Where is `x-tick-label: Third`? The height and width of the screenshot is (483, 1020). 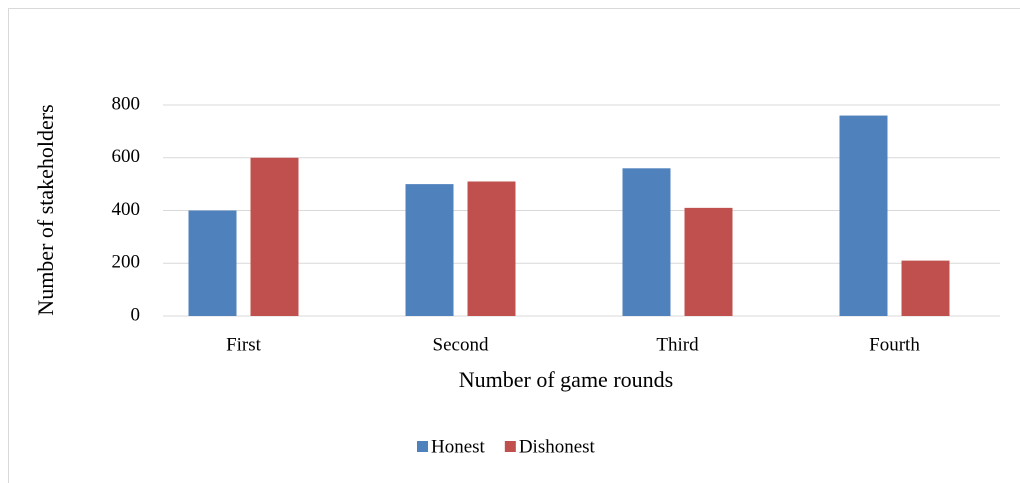
x-tick-label: Third is located at coordinates (677, 344).